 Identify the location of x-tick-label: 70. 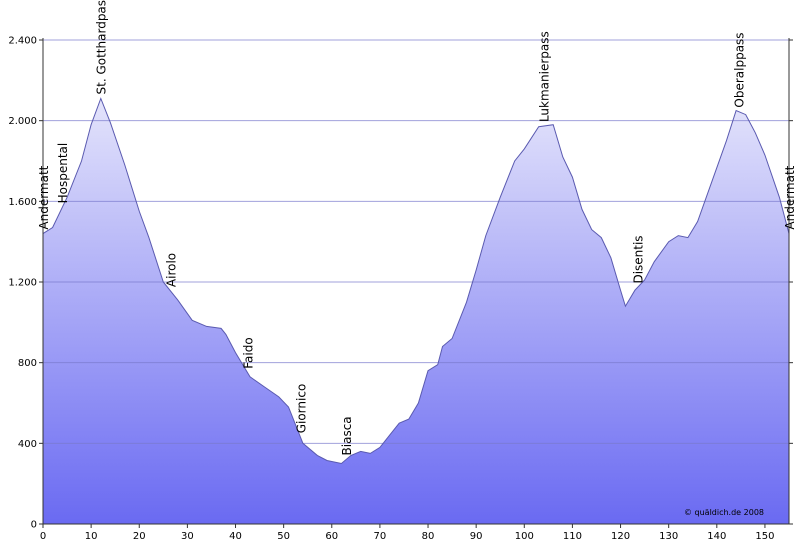
(380, 536).